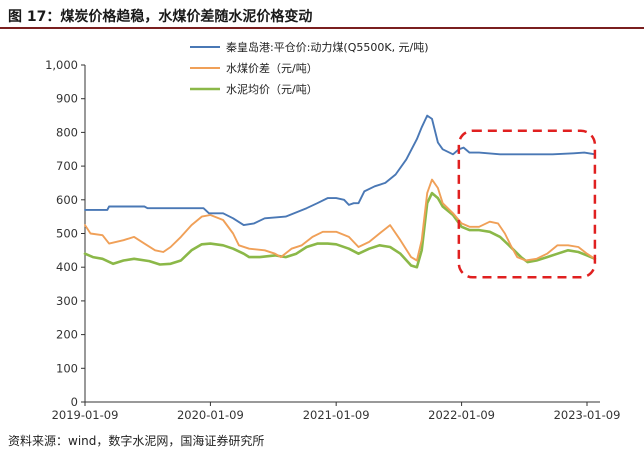 Image resolution: width=644 pixels, height=452 pixels. I want to click on y-tick-label: 100, so click(67, 368).